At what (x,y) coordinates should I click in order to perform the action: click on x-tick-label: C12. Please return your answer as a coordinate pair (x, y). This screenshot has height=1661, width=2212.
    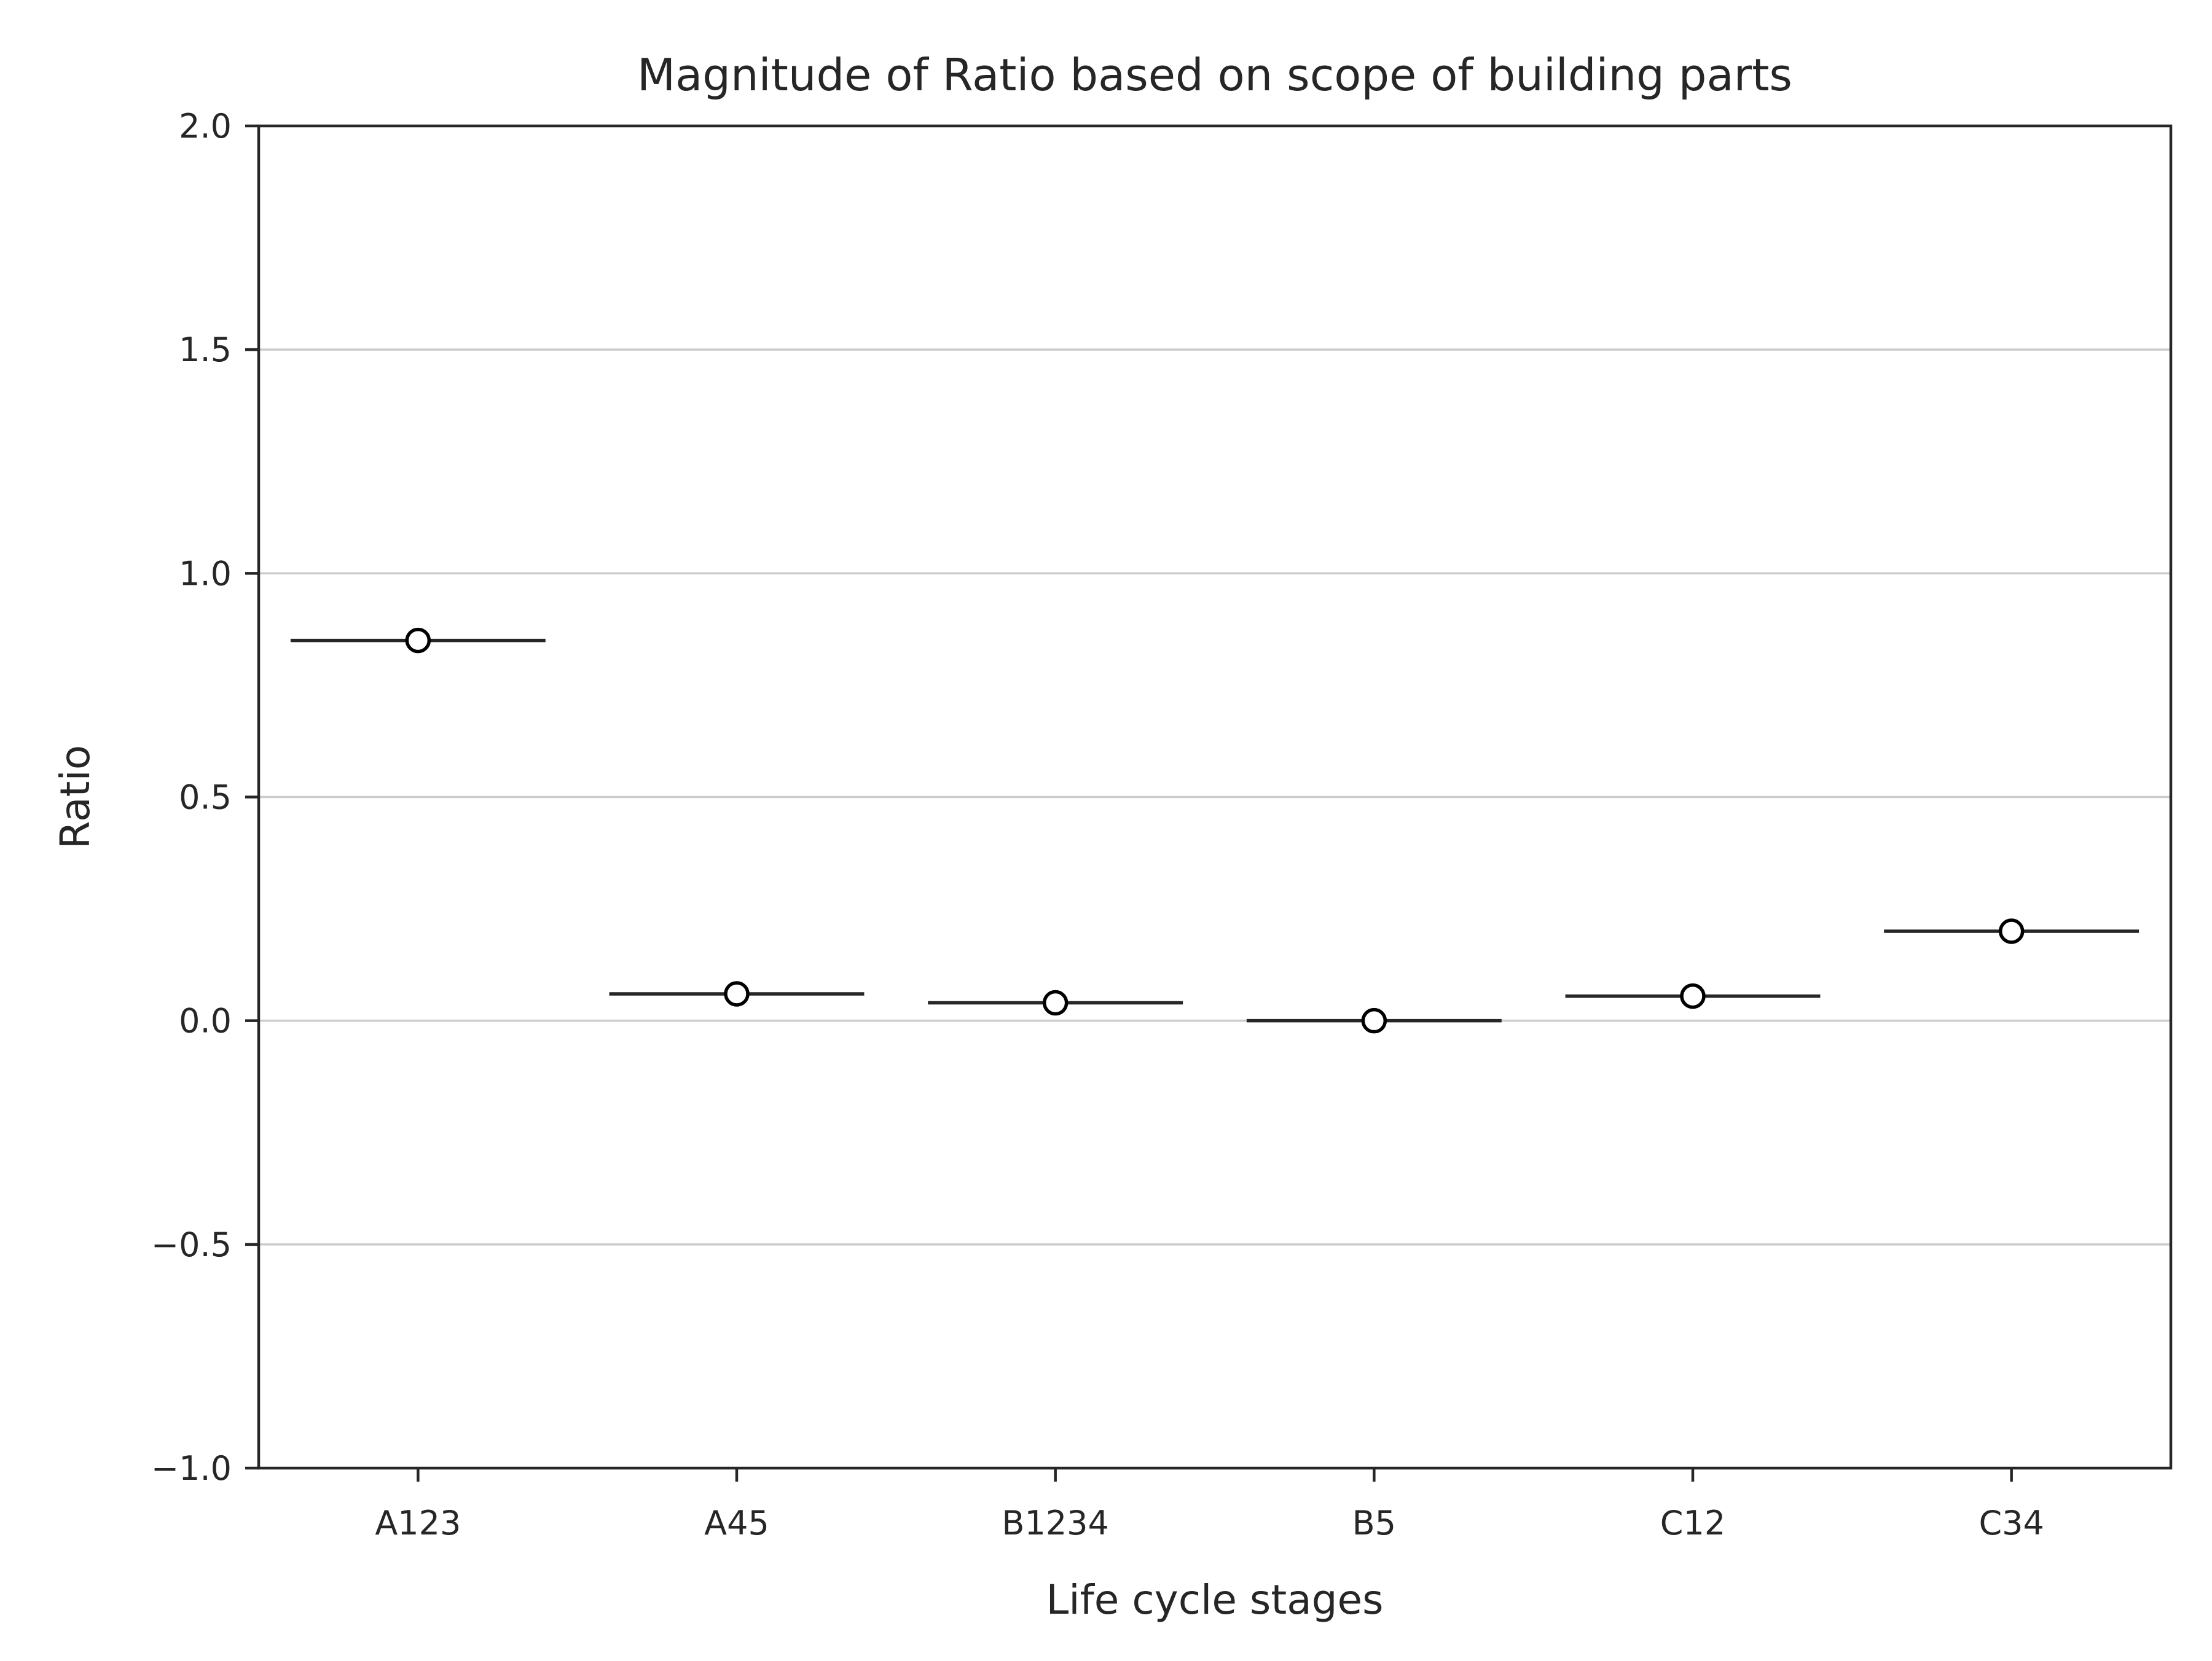
    Looking at the image, I should click on (1692, 1523).